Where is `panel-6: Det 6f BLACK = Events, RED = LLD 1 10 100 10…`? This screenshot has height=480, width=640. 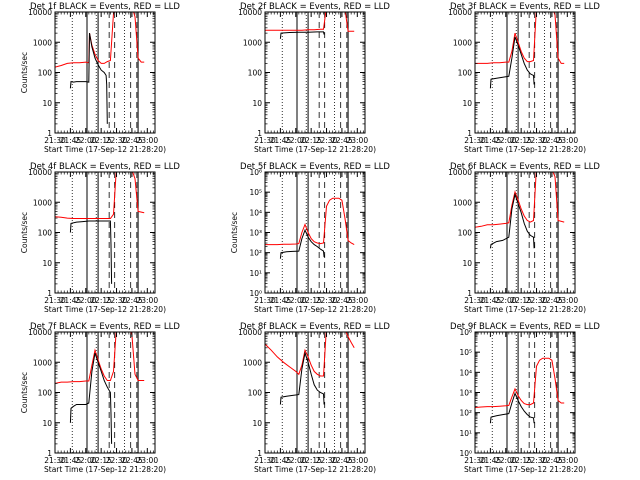
panel-6: Det 6f BLACK = Events, RED = LLD 1 10 100 10… is located at coordinates (524, 238).